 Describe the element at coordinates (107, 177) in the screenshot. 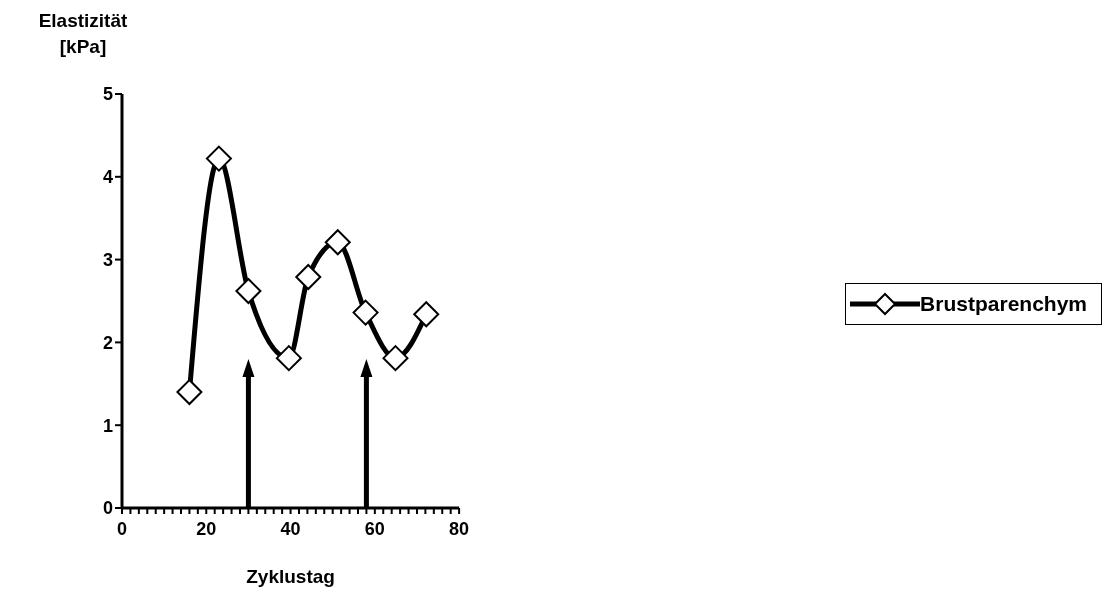

I see `y-tick-label: 4` at that location.